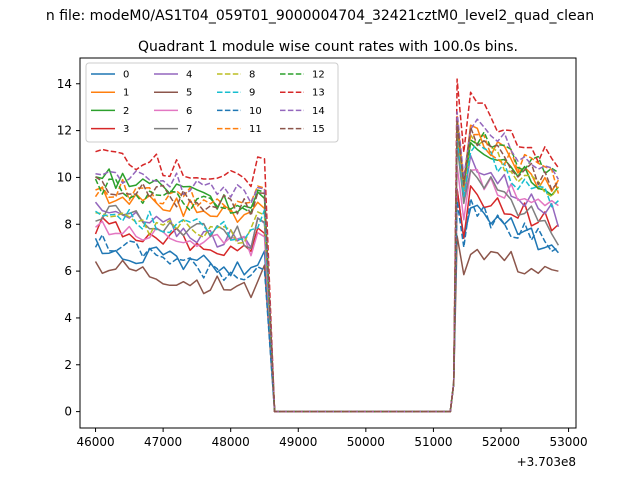  What do you see at coordinates (163, 442) in the screenshot?
I see `x-tick-label: 47000` at bounding box center [163, 442].